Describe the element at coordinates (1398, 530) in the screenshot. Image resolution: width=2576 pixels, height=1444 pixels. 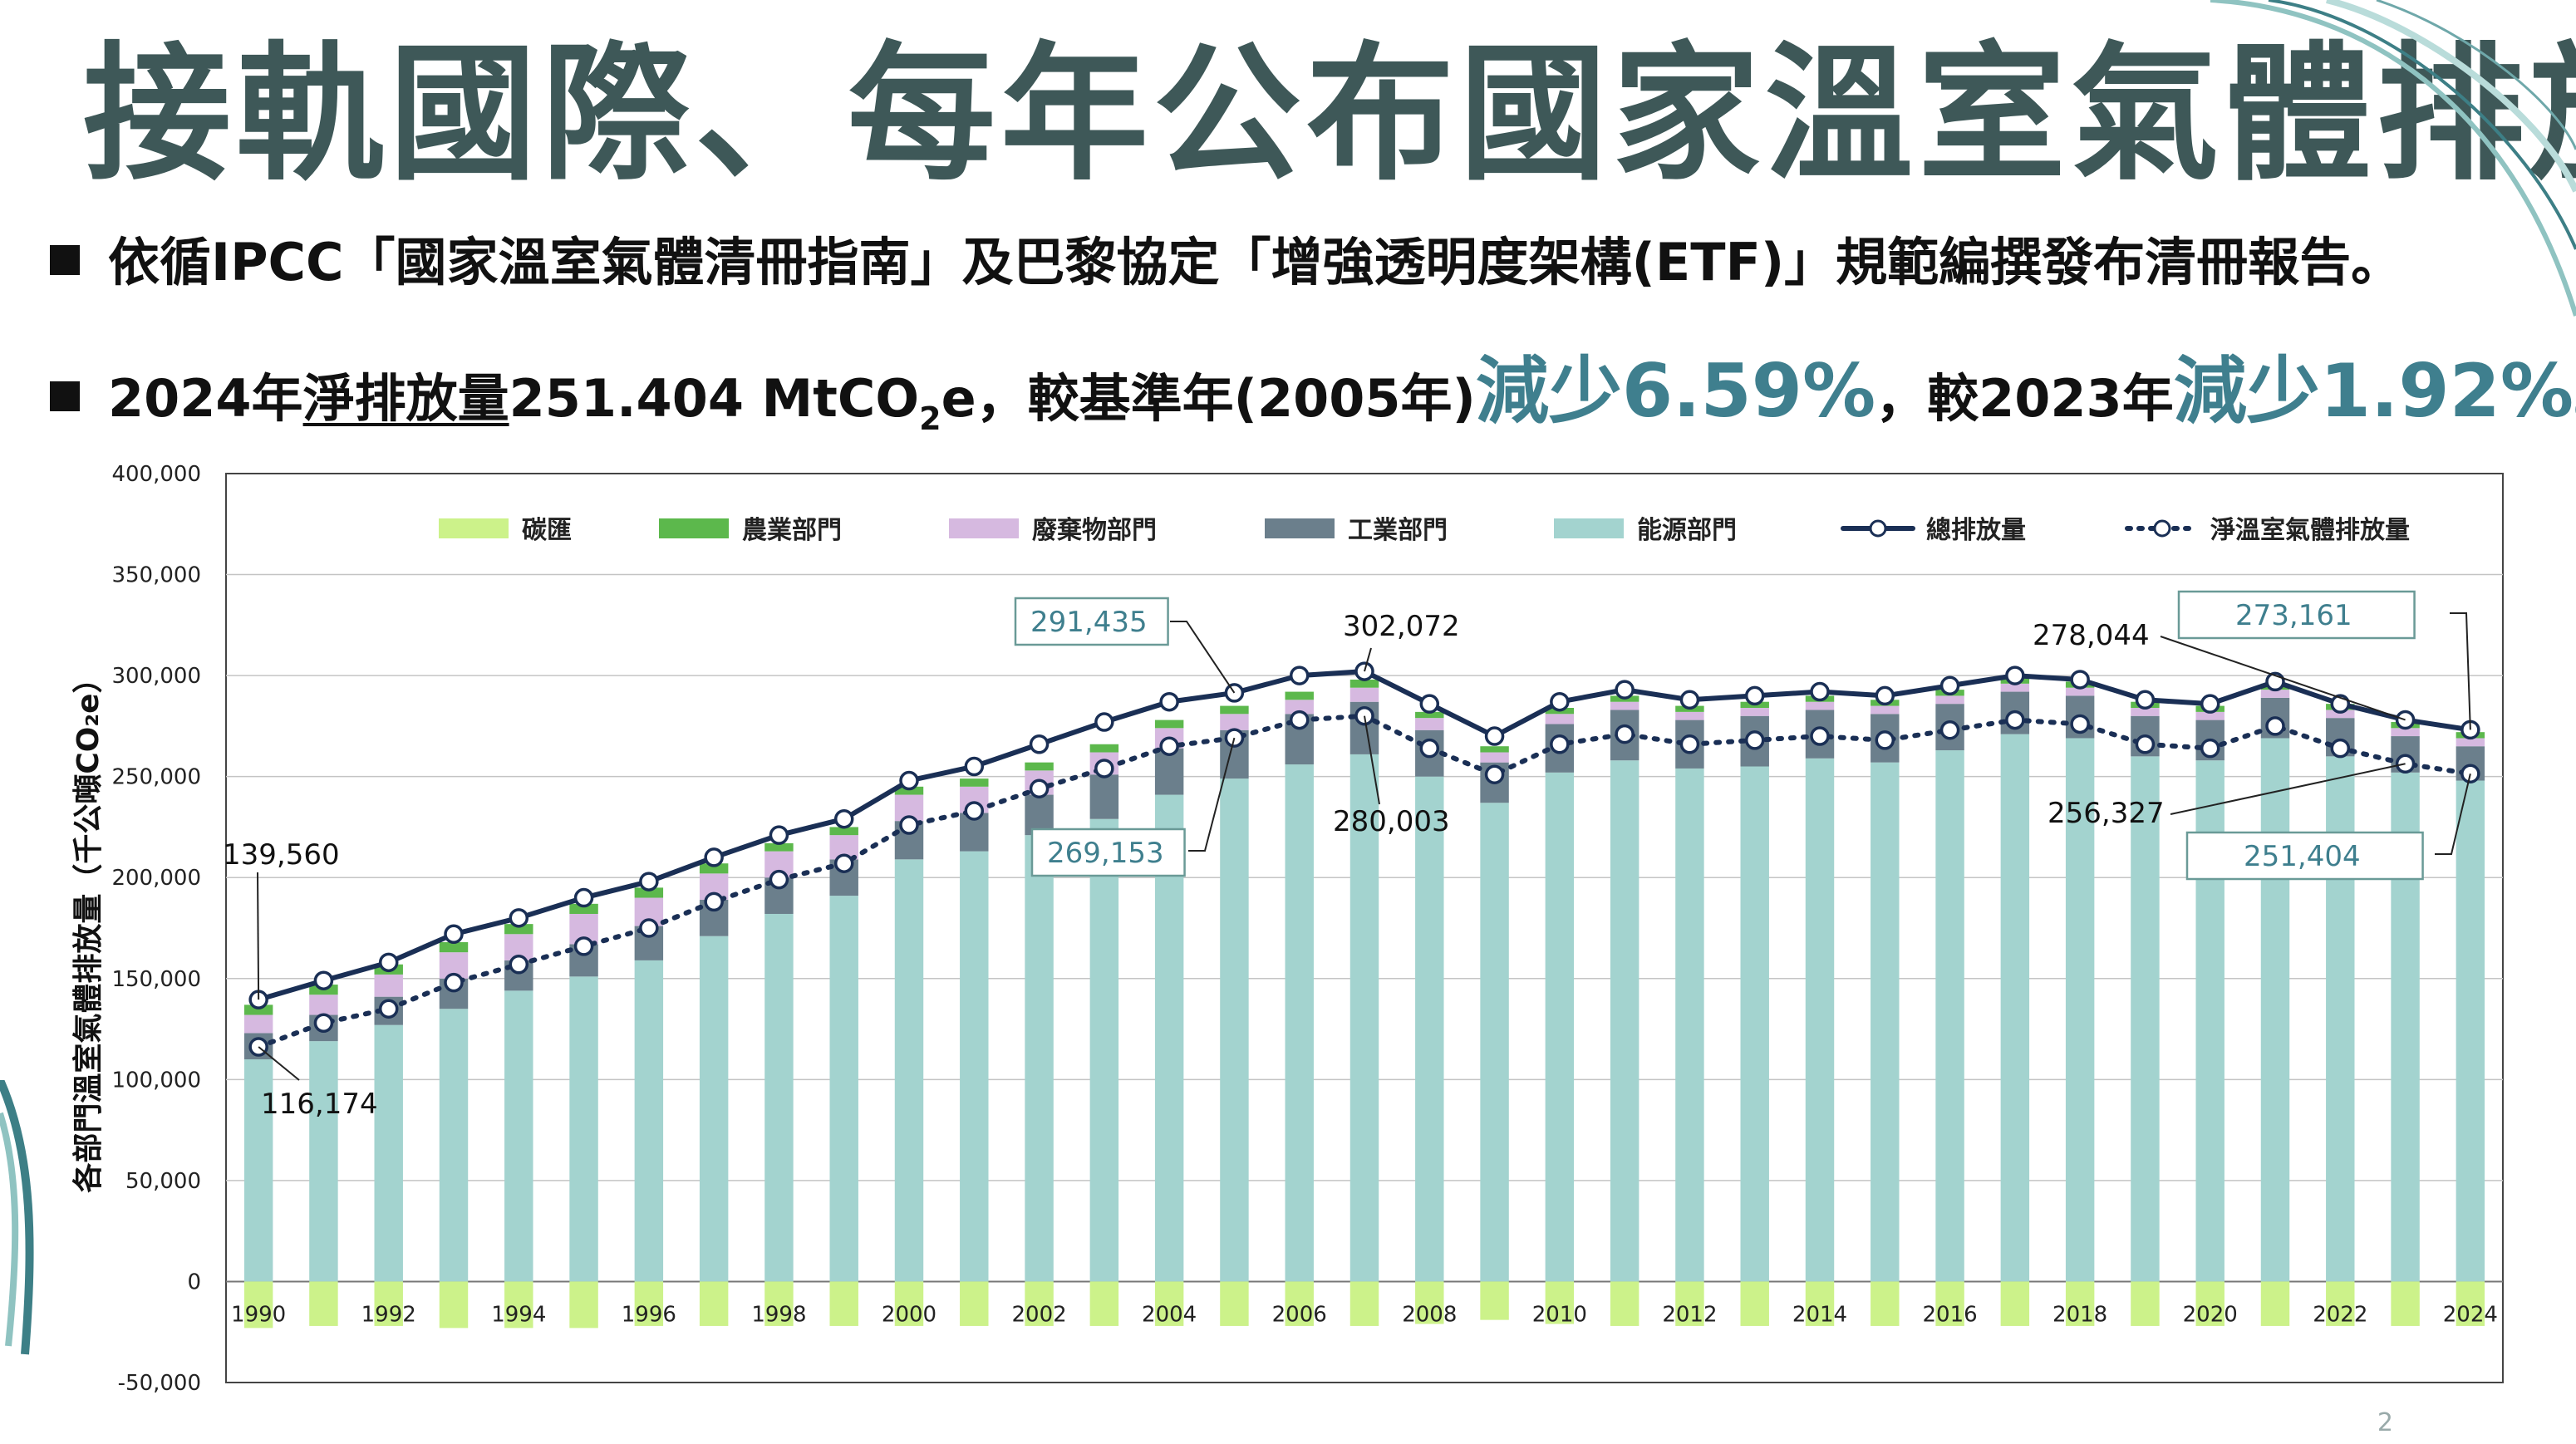
I see `legend-industry-label: 工業部門` at that location.